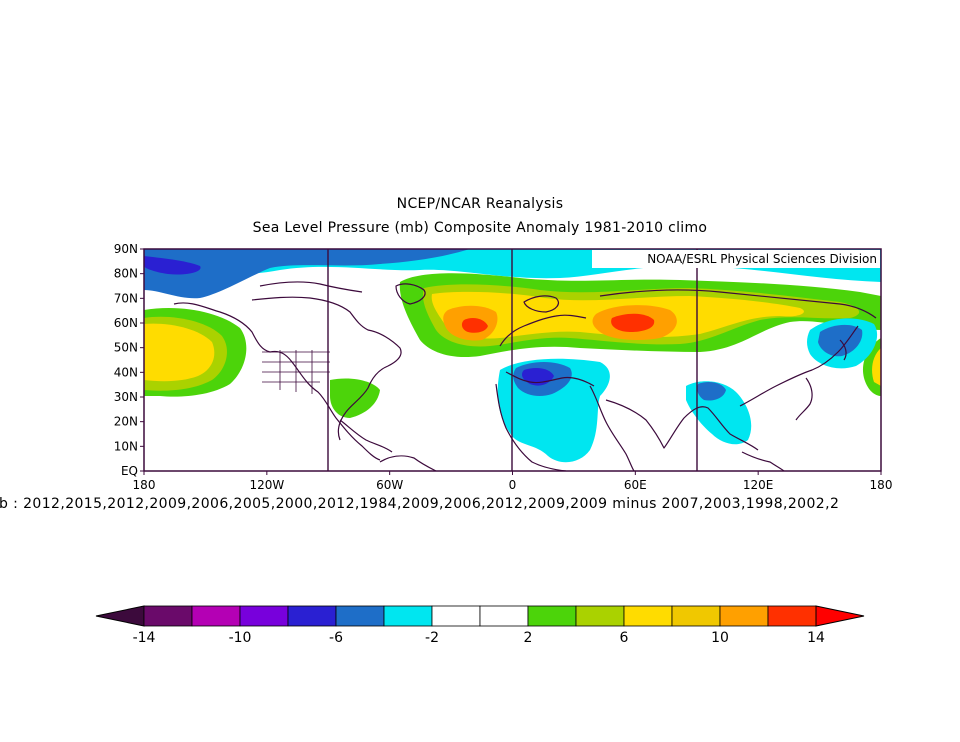 The image size is (960, 742). Describe the element at coordinates (762, 259) in the screenshot. I see `credit-text: NOAA/ESRL Physical Sciences Division` at that location.